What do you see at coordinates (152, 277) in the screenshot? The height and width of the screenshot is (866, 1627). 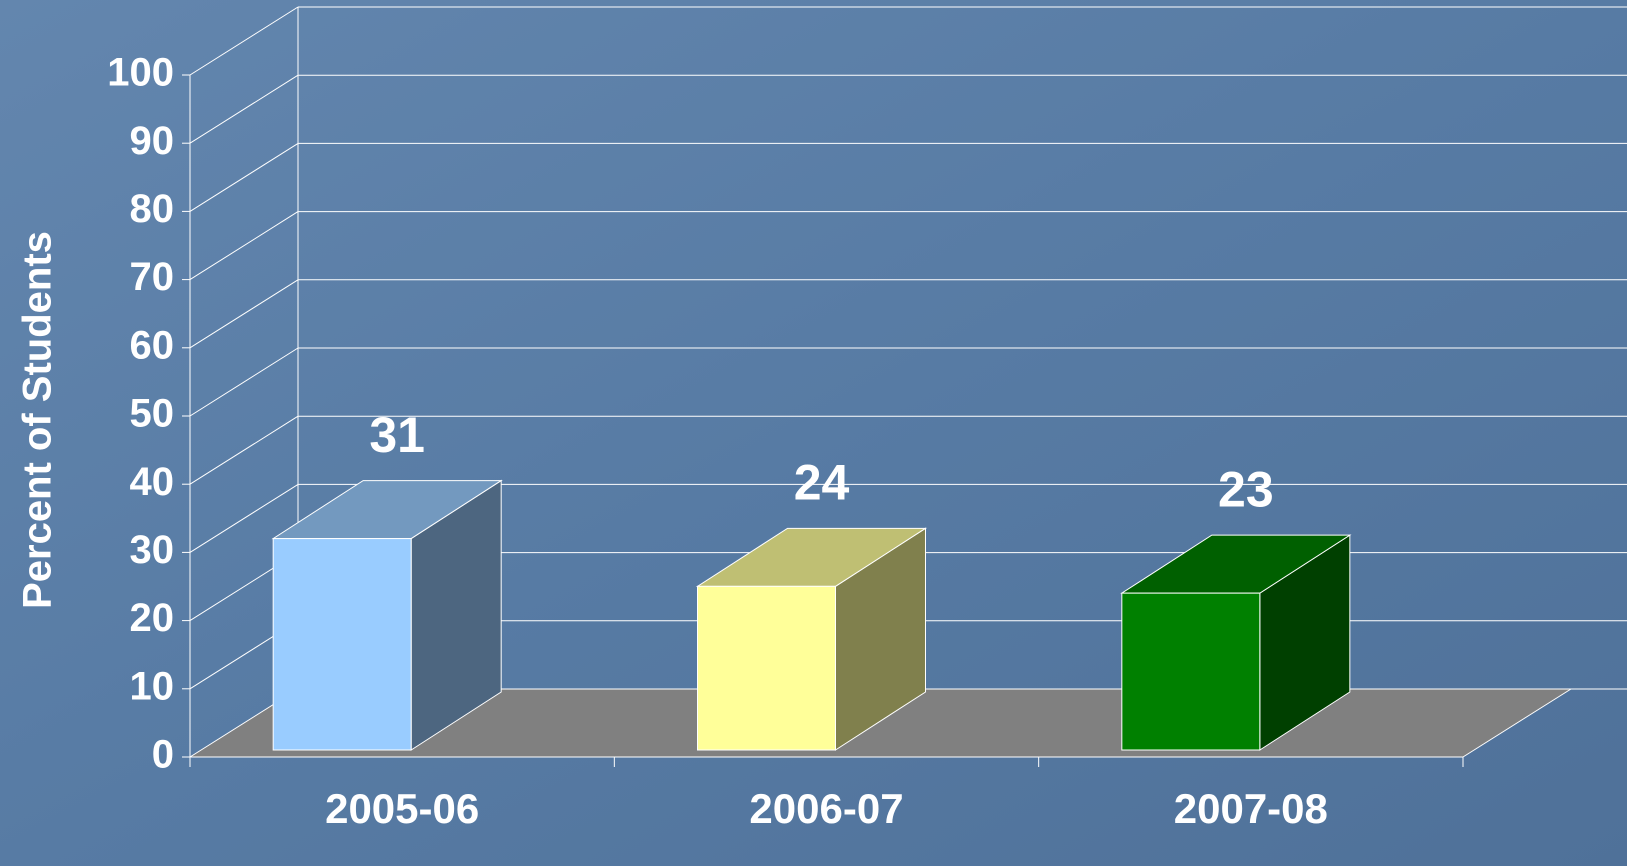 I see `y-tick-label: 70` at bounding box center [152, 277].